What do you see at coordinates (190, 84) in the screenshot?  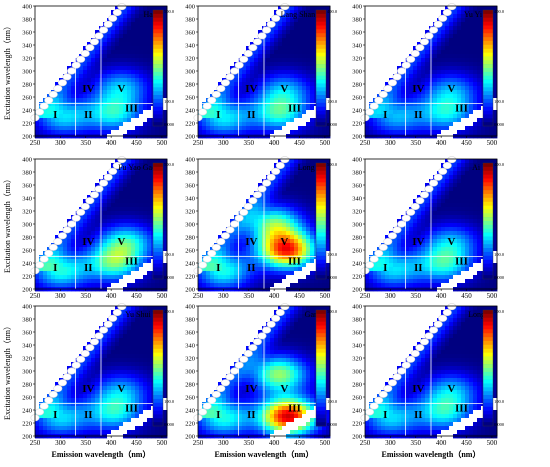 I see `y-tick-label: 280` at bounding box center [190, 84].